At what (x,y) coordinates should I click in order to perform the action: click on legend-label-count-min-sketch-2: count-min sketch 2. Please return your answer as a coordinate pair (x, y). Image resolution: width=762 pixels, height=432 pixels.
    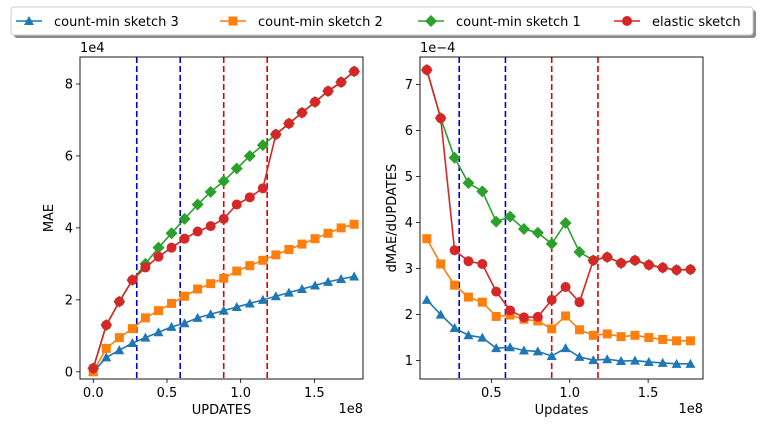
    Looking at the image, I should click on (320, 22).